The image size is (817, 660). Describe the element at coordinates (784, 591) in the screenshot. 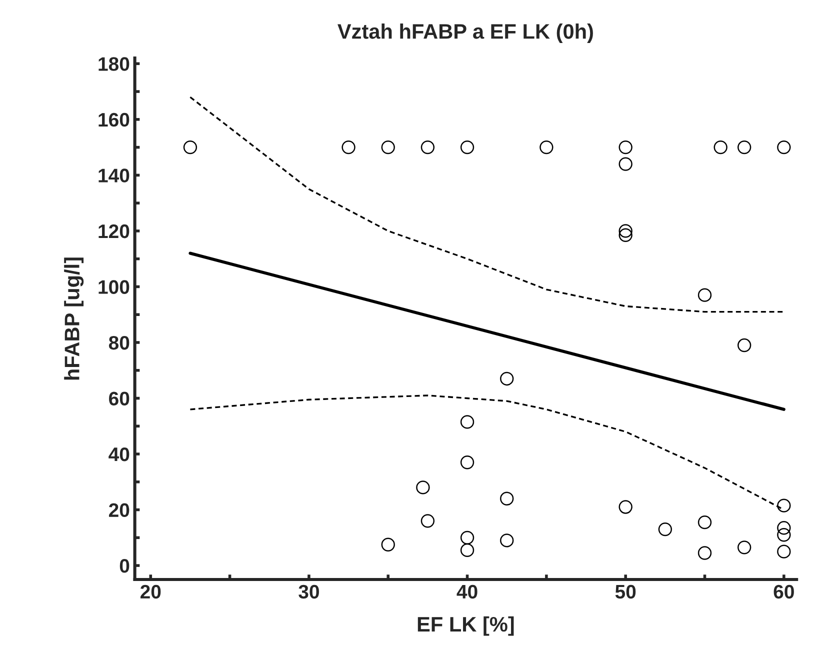

I see `x-tick-label: 60` at that location.